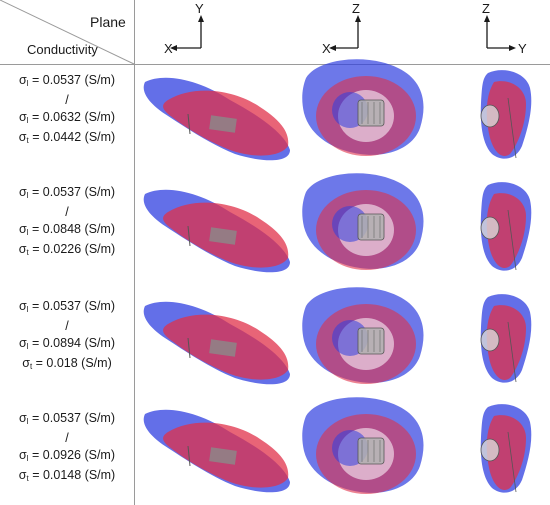 The width and height of the screenshot is (550, 505). Describe the element at coordinates (62, 49) in the screenshot. I see `conductivity-header: Conductivity` at that location.